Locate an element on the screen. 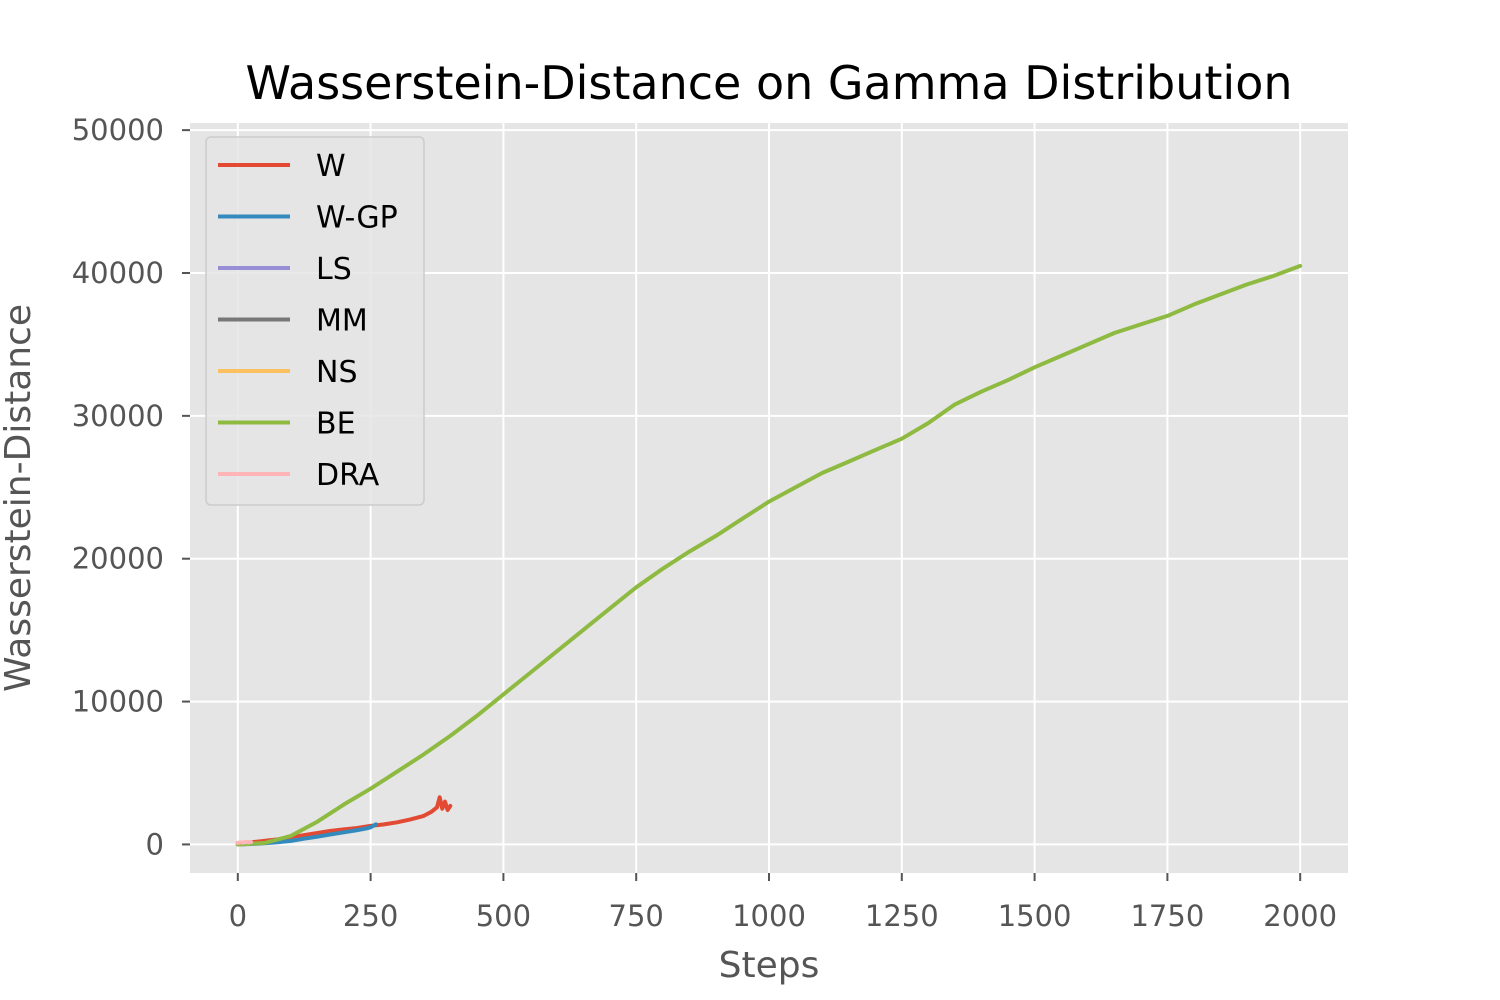  legend-label: MM is located at coordinates (342, 321).